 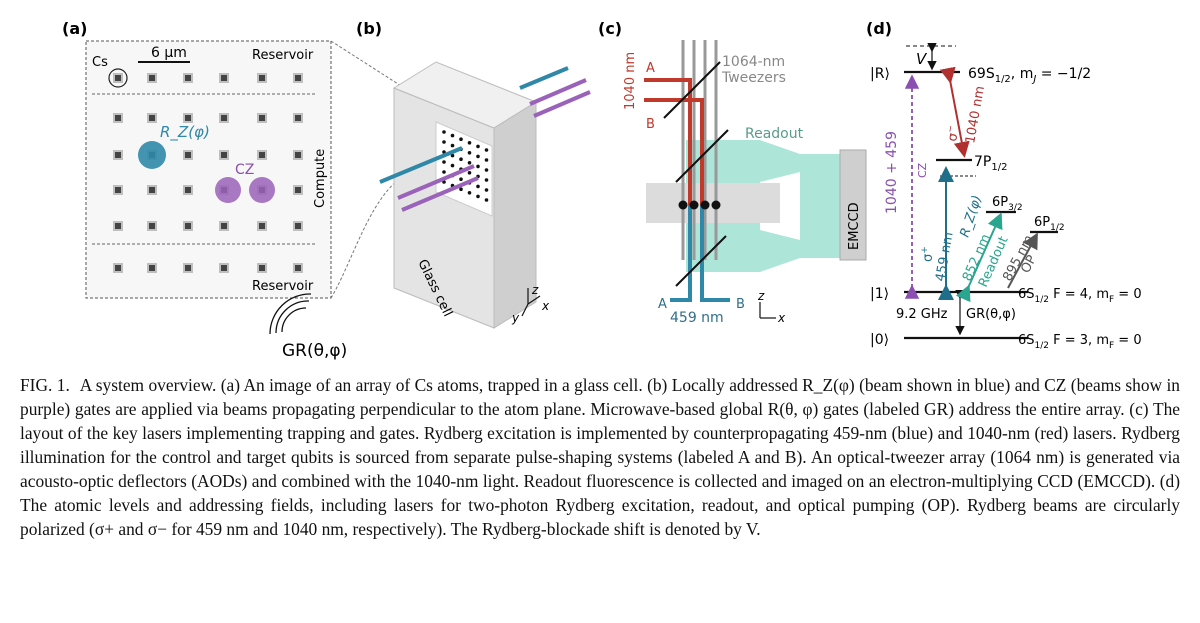 What do you see at coordinates (922, 170) in the screenshot?
I see `two-photon-cz-label: CZ` at bounding box center [922, 170].